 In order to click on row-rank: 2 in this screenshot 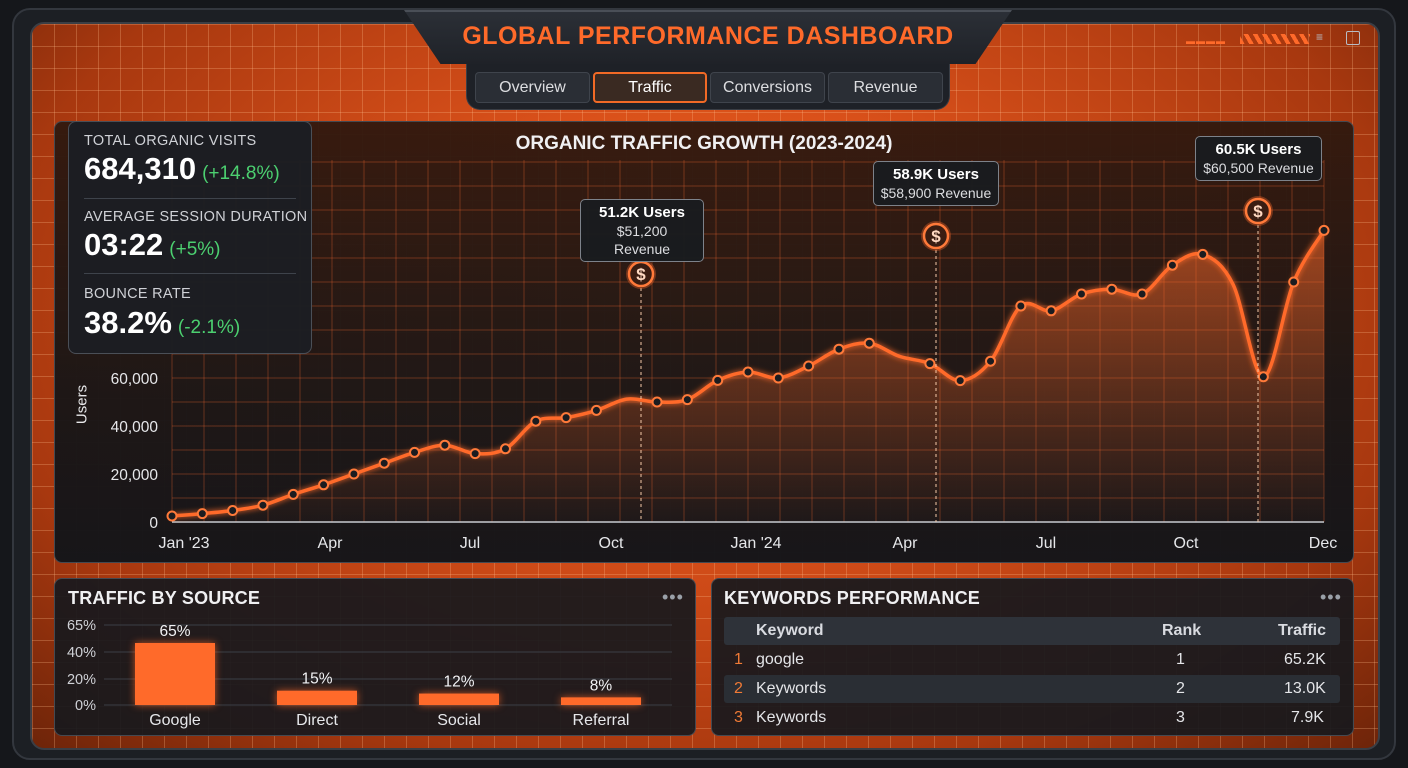, I will do `click(1180, 688)`.